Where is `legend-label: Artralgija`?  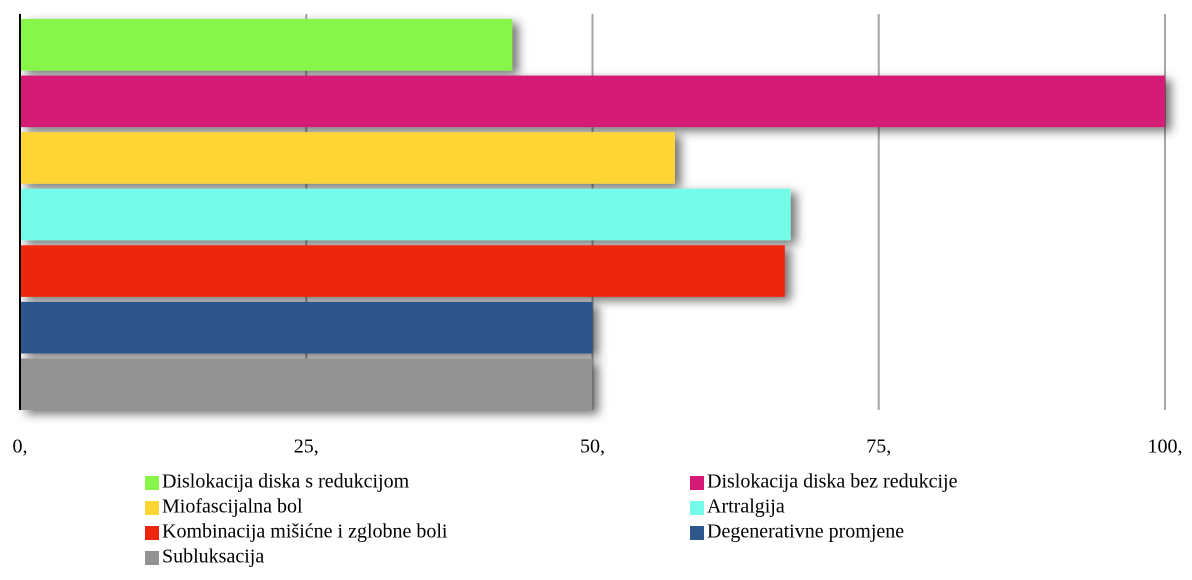
legend-label: Artralgija is located at coordinates (746, 507).